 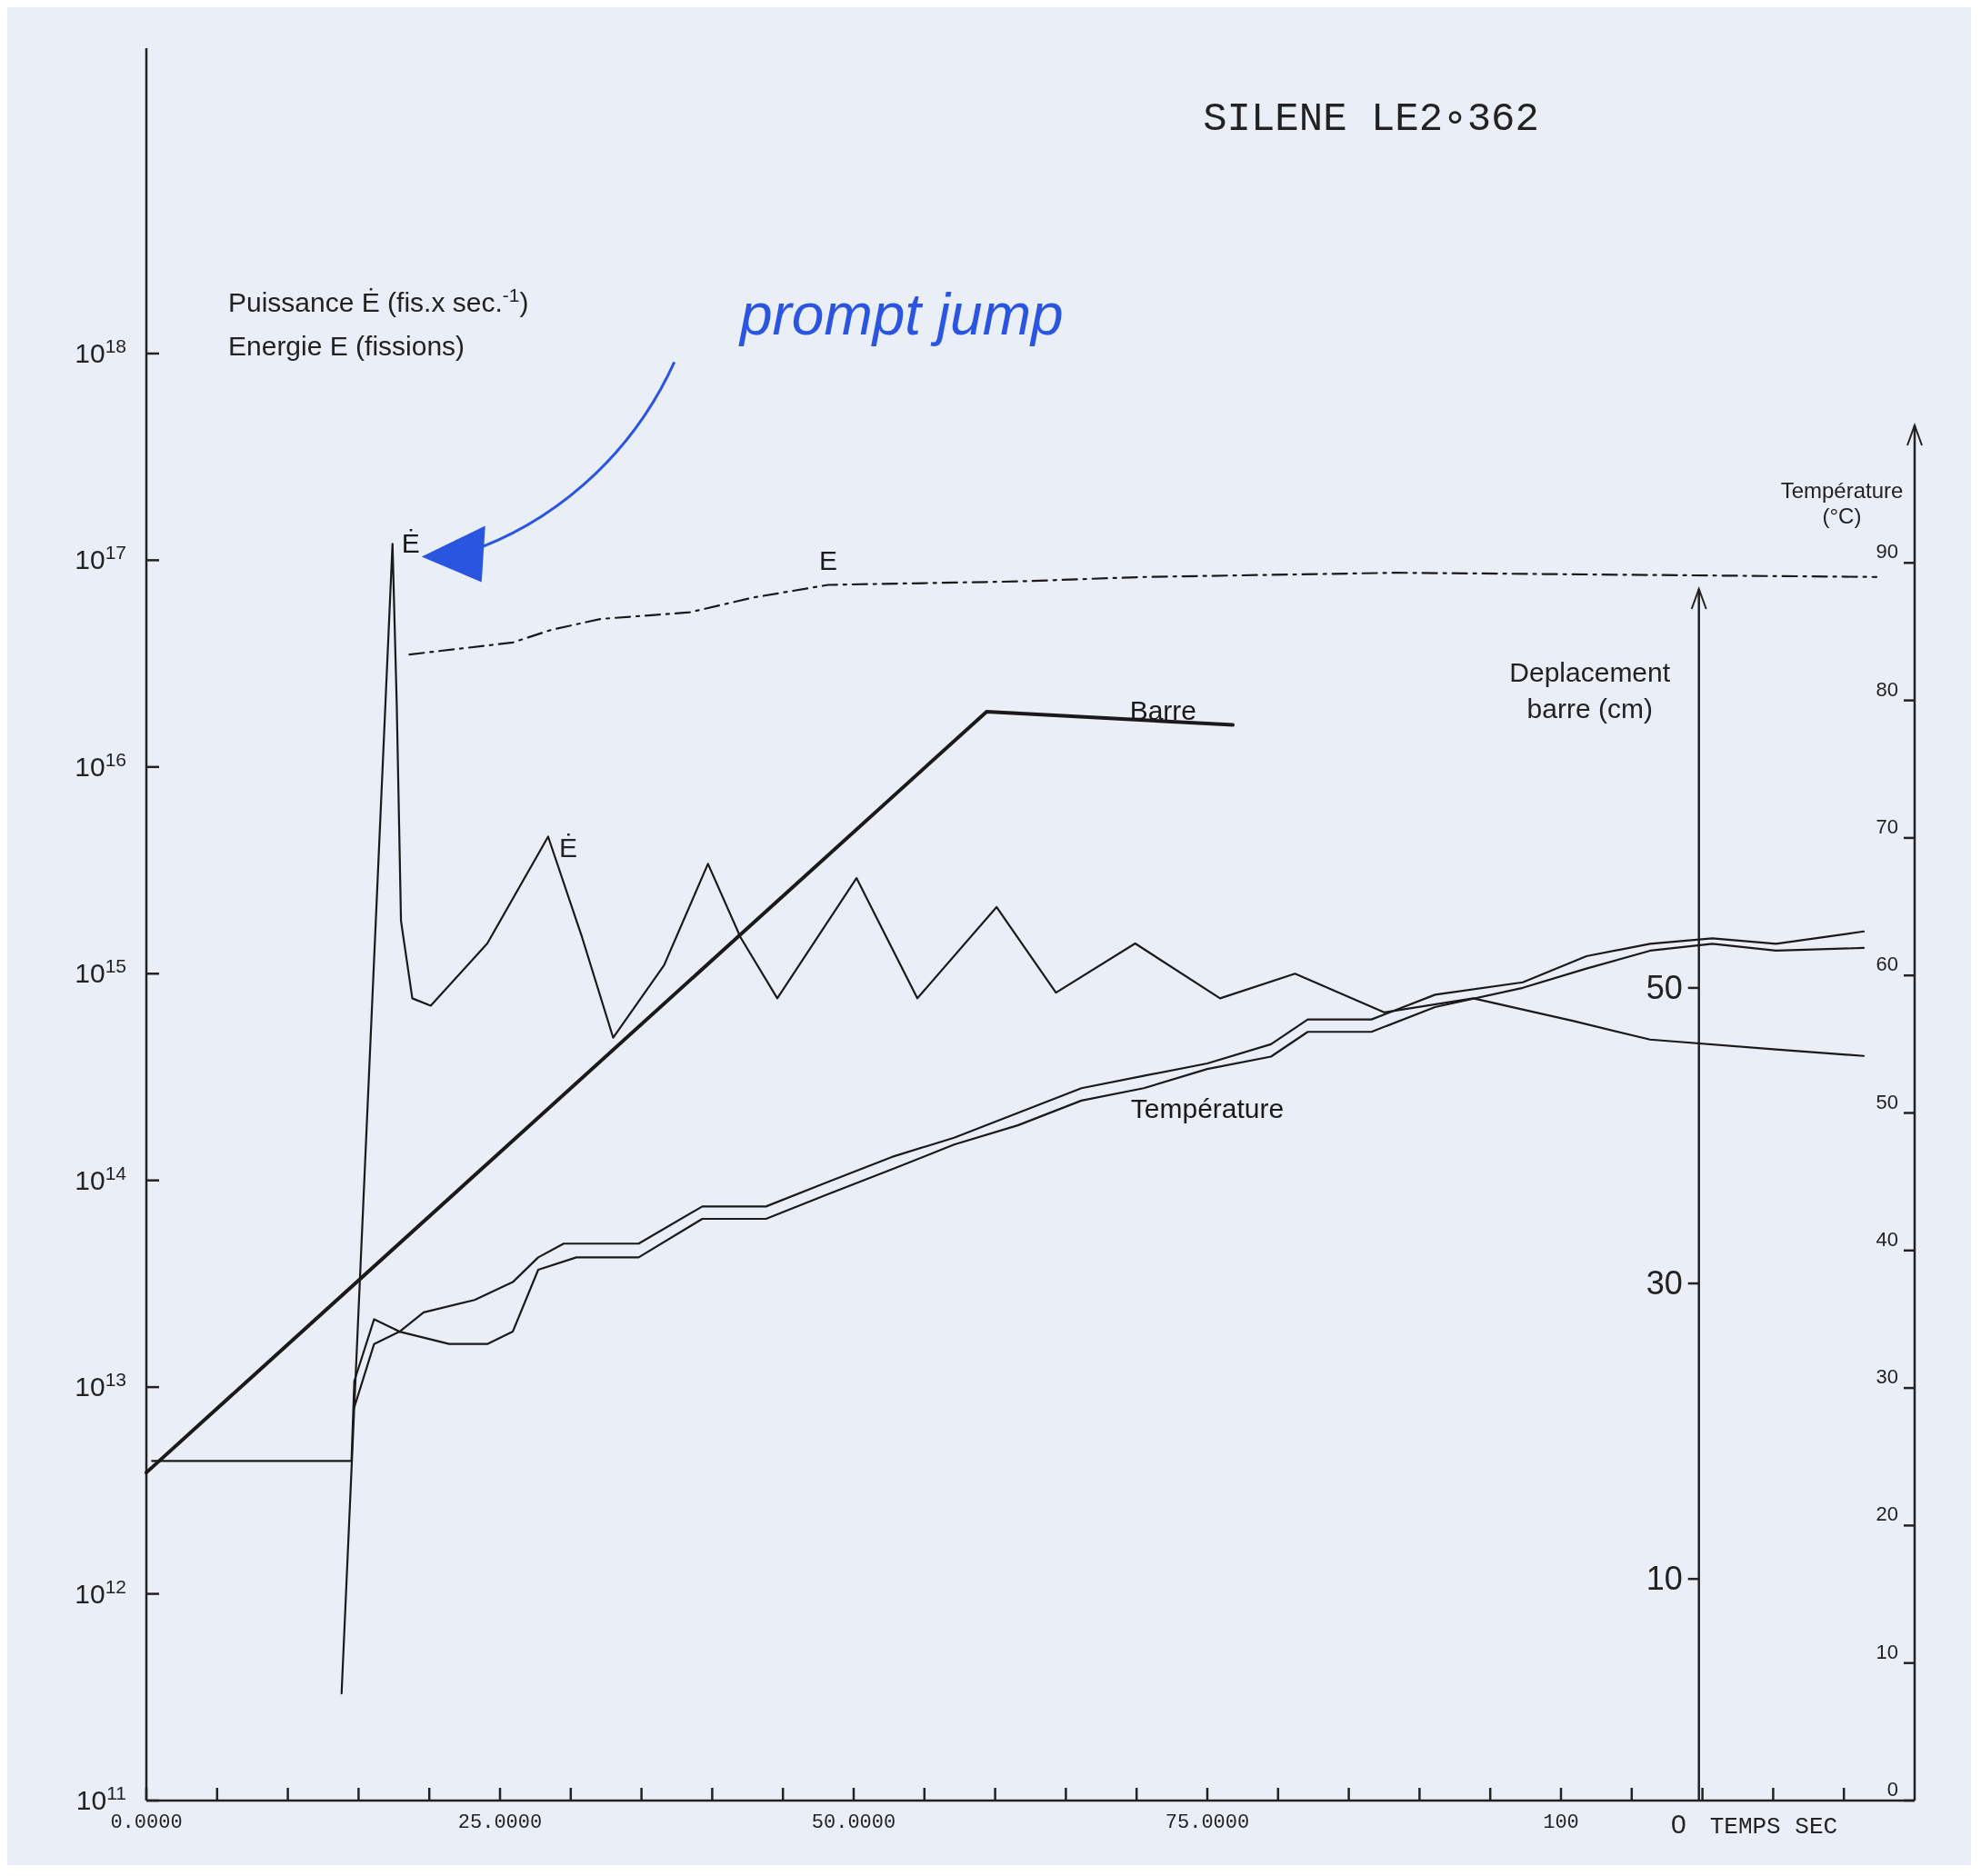 What do you see at coordinates (1371, 119) in the screenshot?
I see `text: SILENE LE2∘362` at bounding box center [1371, 119].